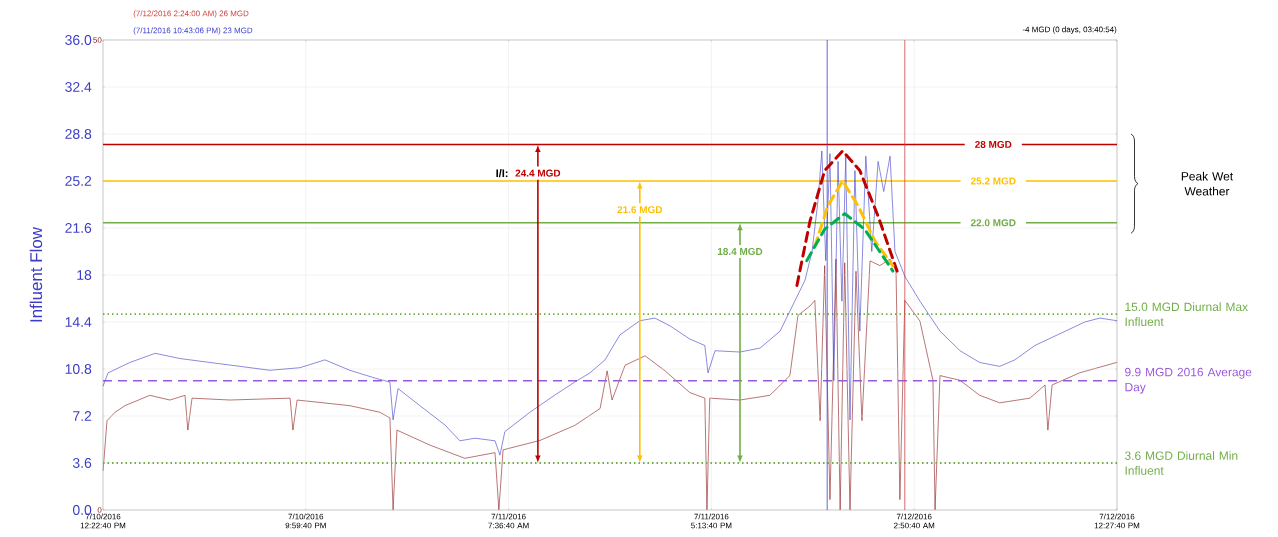  Describe the element at coordinates (36, 274) in the screenshot. I see `y-axis-title: Influent Flow` at that location.